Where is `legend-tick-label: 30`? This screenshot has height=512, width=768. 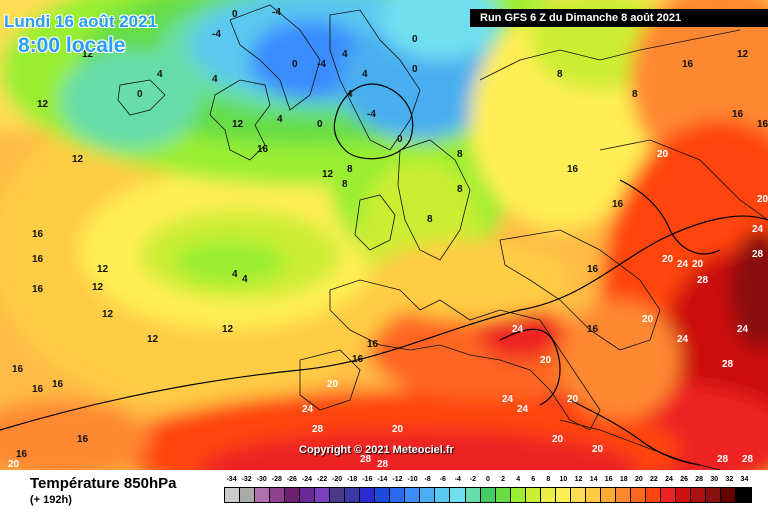
legend-tick-label: 30 is located at coordinates (714, 479).